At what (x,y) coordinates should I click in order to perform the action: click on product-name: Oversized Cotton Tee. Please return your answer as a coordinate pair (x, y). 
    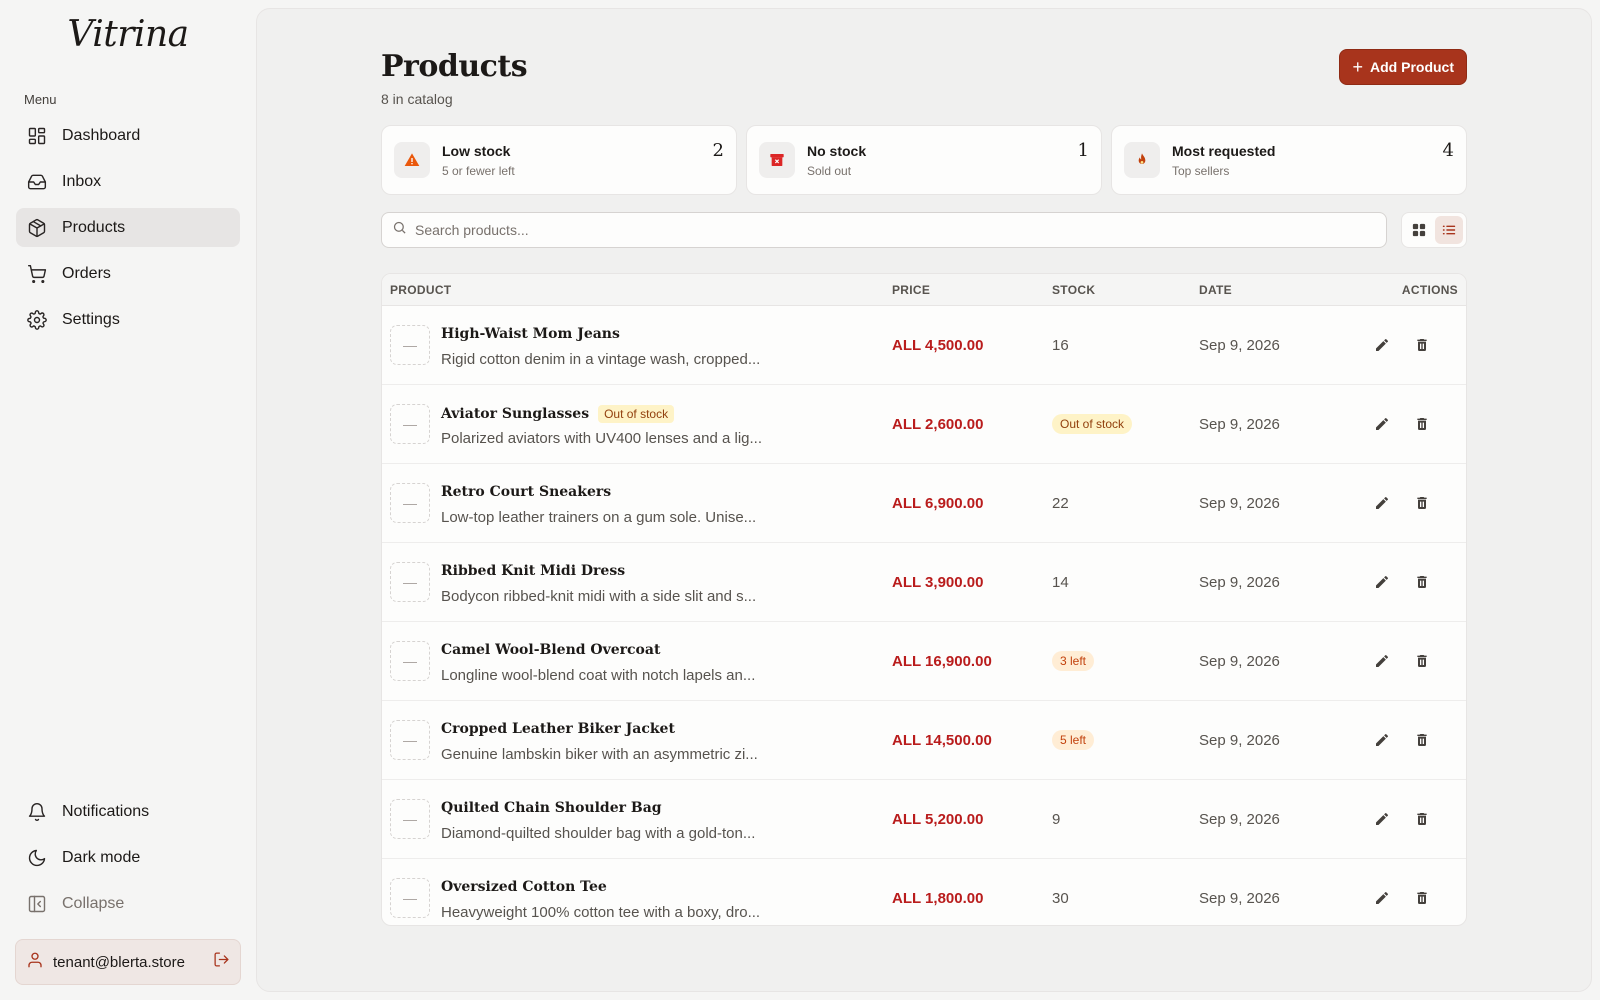
    Looking at the image, I should click on (524, 887).